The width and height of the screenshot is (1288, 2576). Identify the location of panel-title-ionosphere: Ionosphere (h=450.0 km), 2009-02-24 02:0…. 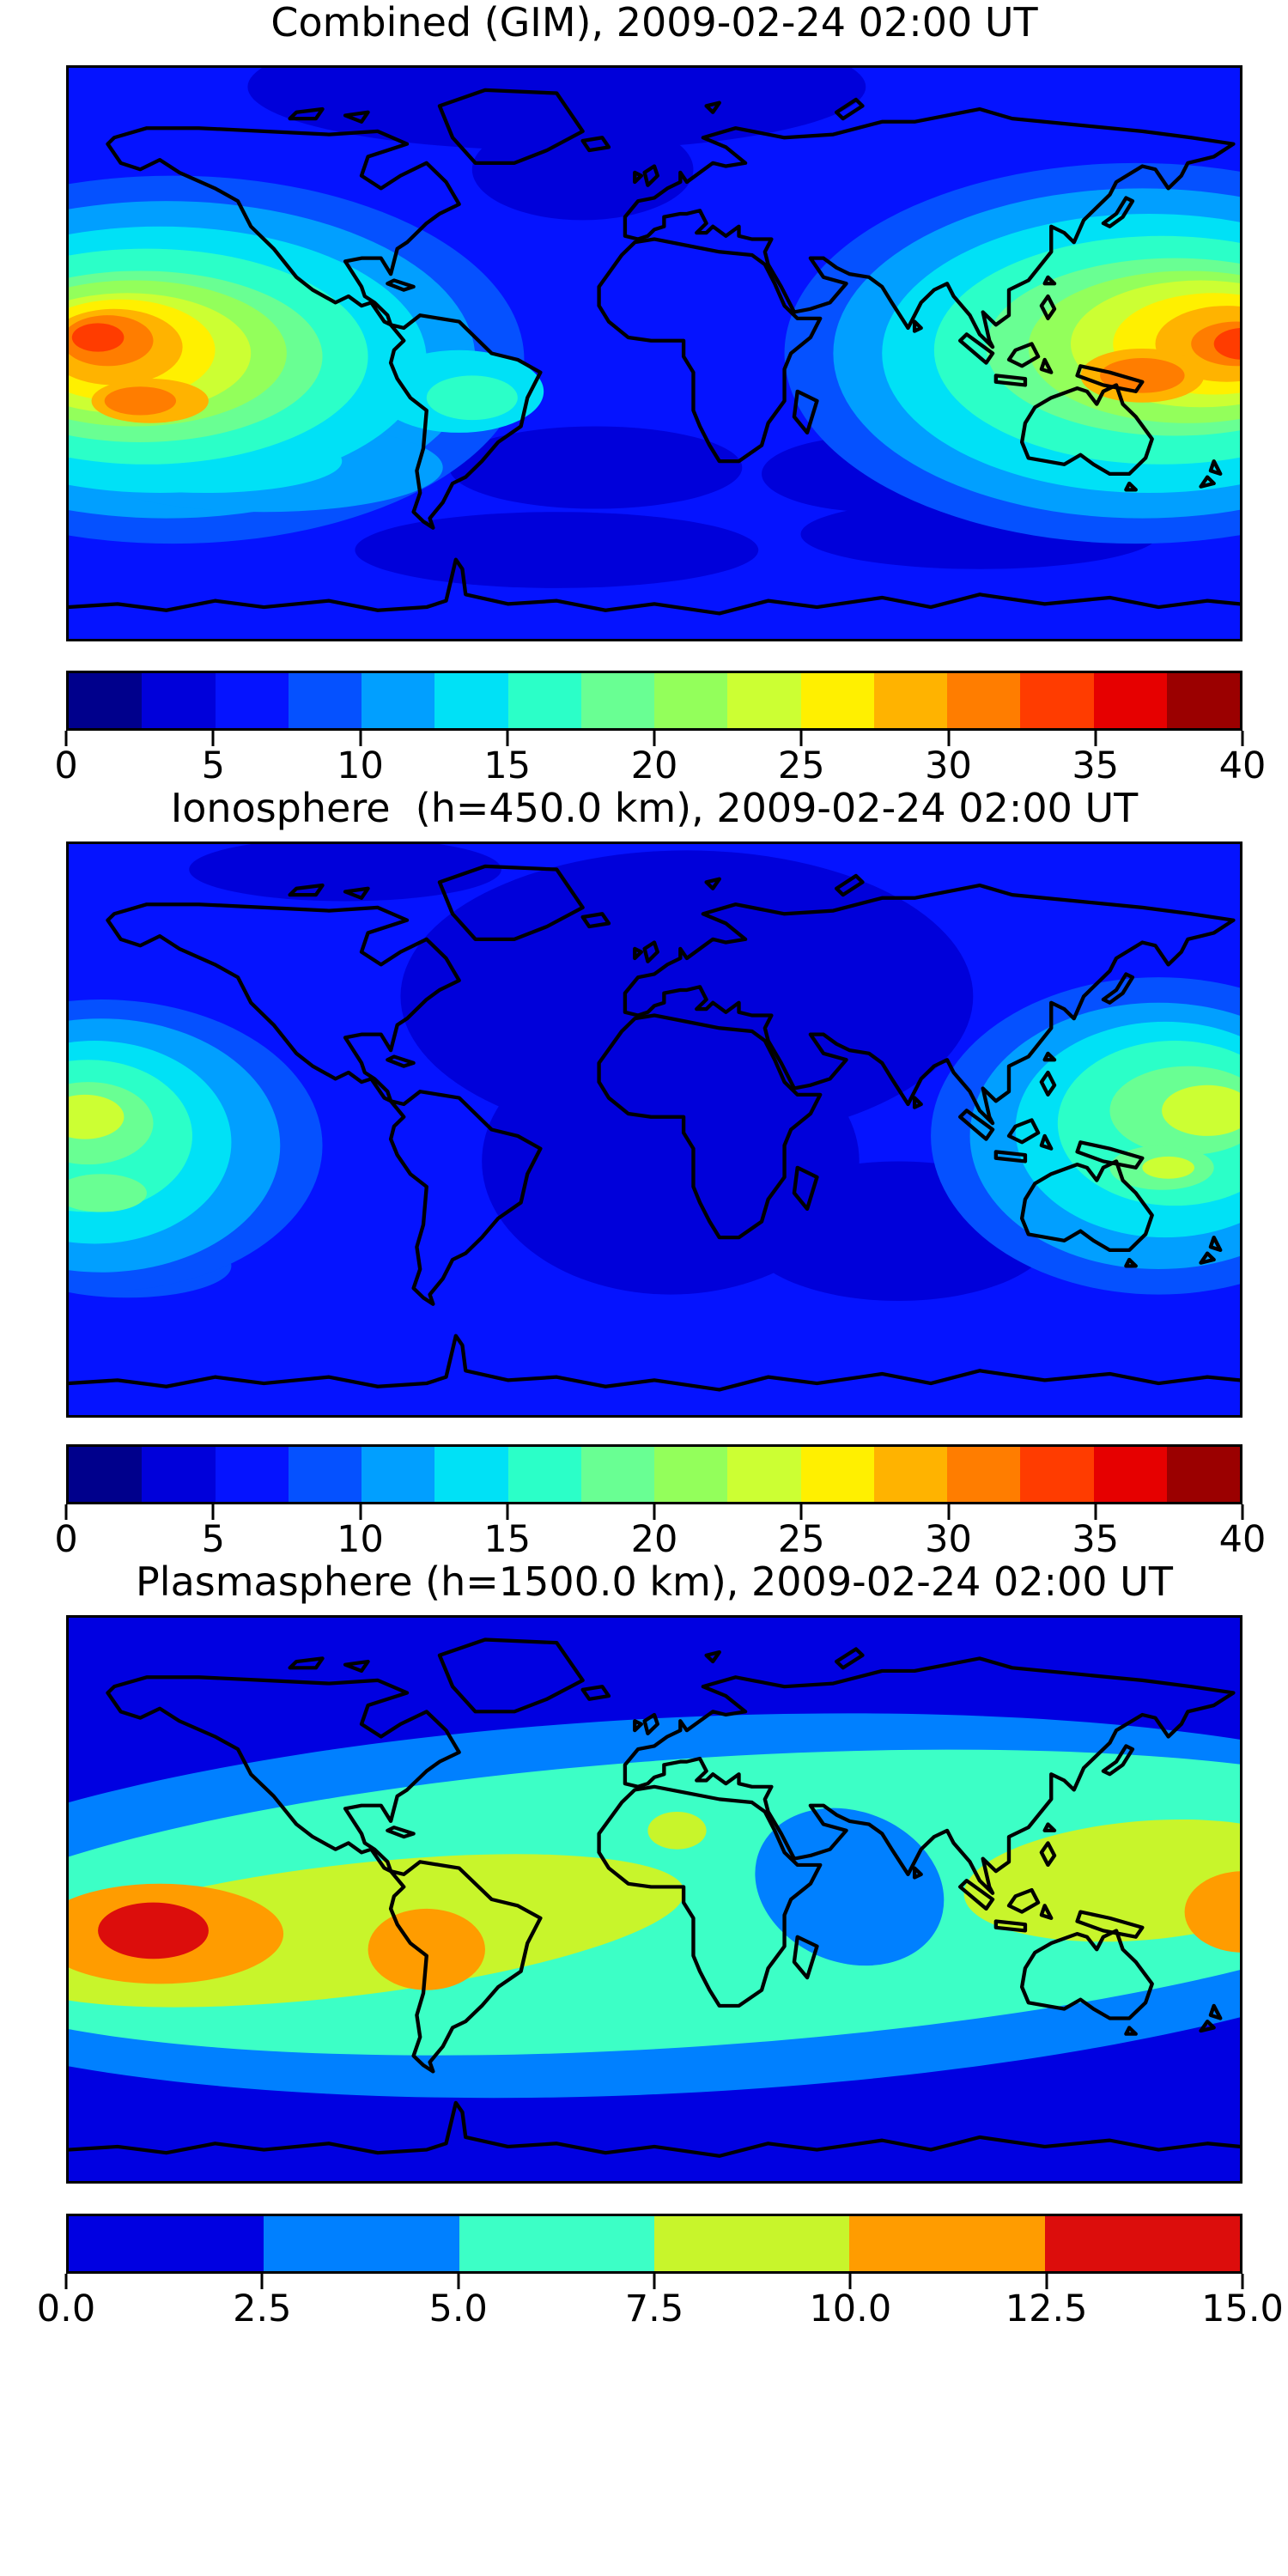
(654, 808).